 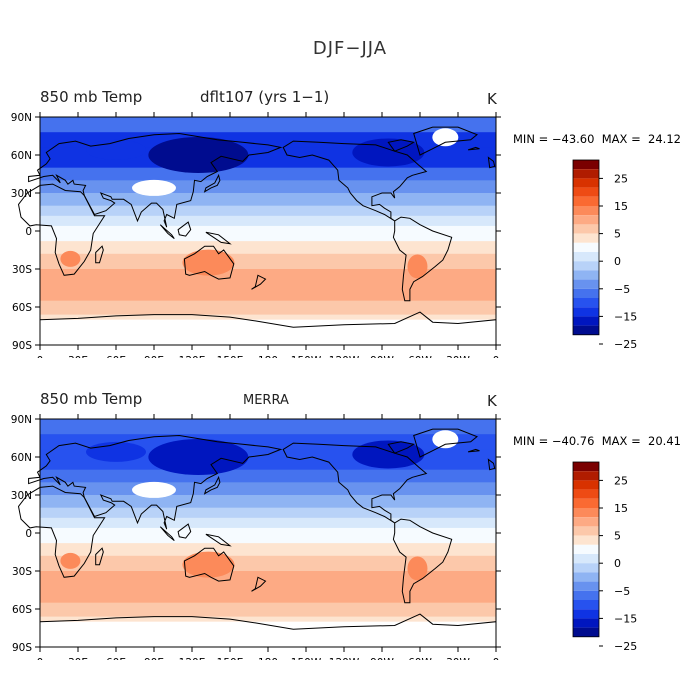 What do you see at coordinates (21, 156) in the screenshot?
I see `lat-label: 60N` at bounding box center [21, 156].